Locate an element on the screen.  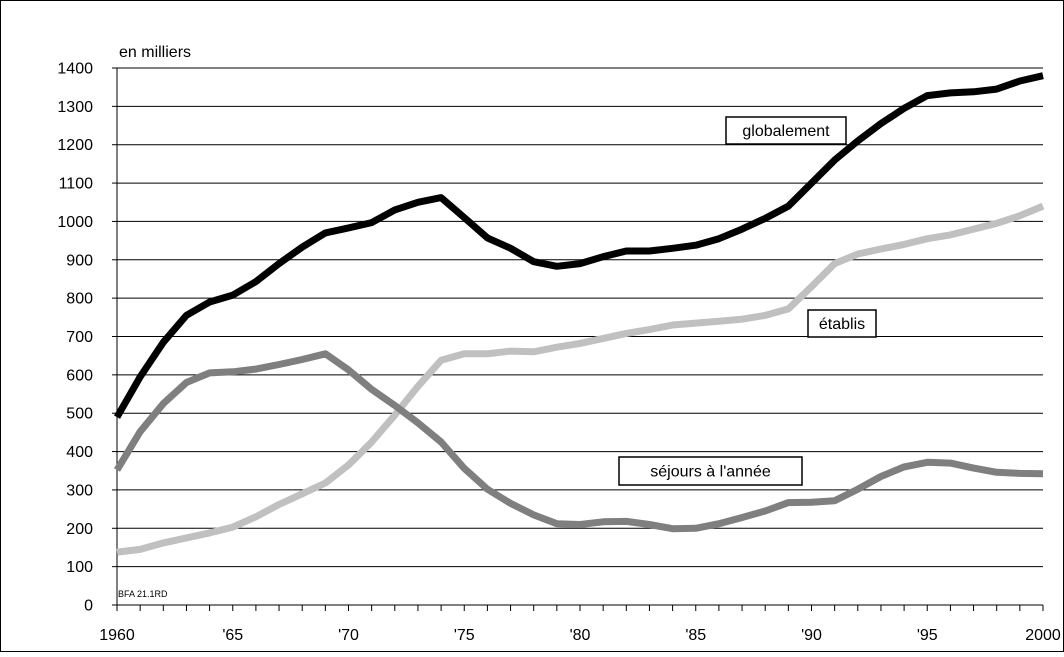
x-tick-label: '95 is located at coordinates (927, 635).